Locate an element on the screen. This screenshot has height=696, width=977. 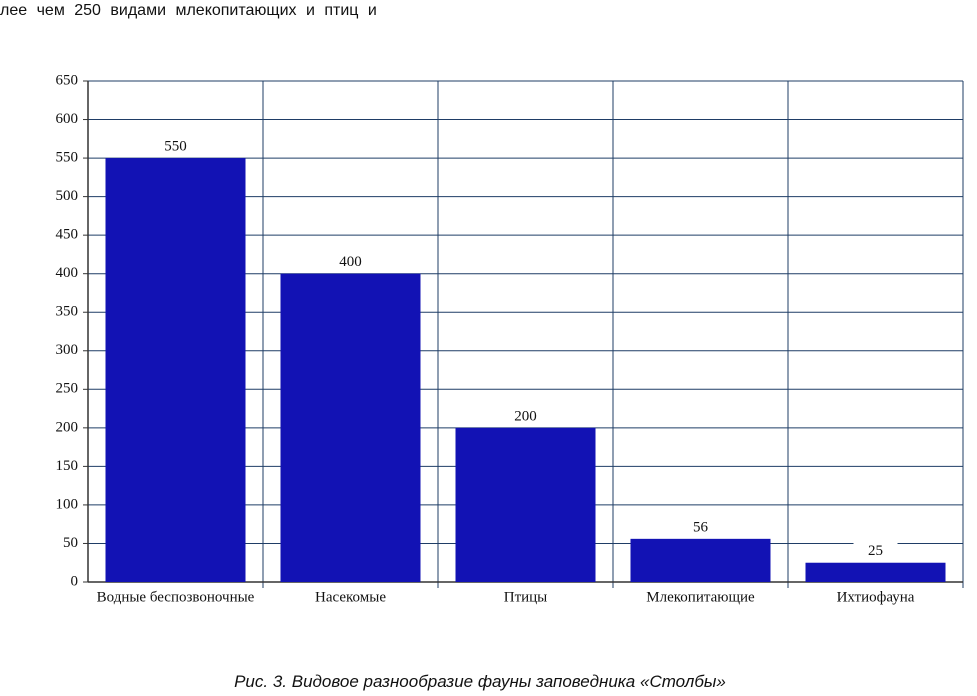
value-label: 200 is located at coordinates (525, 416).